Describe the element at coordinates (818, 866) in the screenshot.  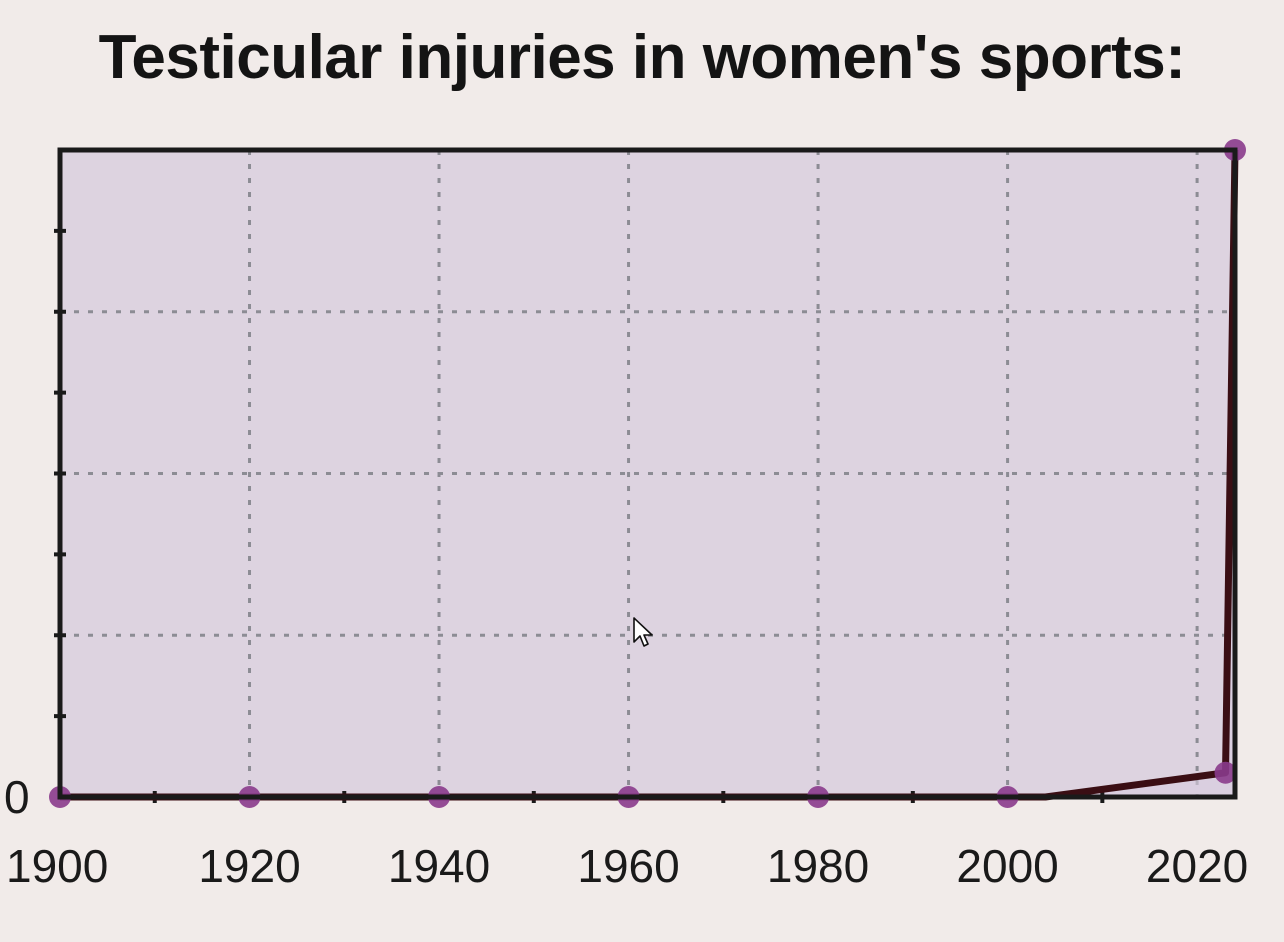
I see `x-tick-label: 1980` at that location.